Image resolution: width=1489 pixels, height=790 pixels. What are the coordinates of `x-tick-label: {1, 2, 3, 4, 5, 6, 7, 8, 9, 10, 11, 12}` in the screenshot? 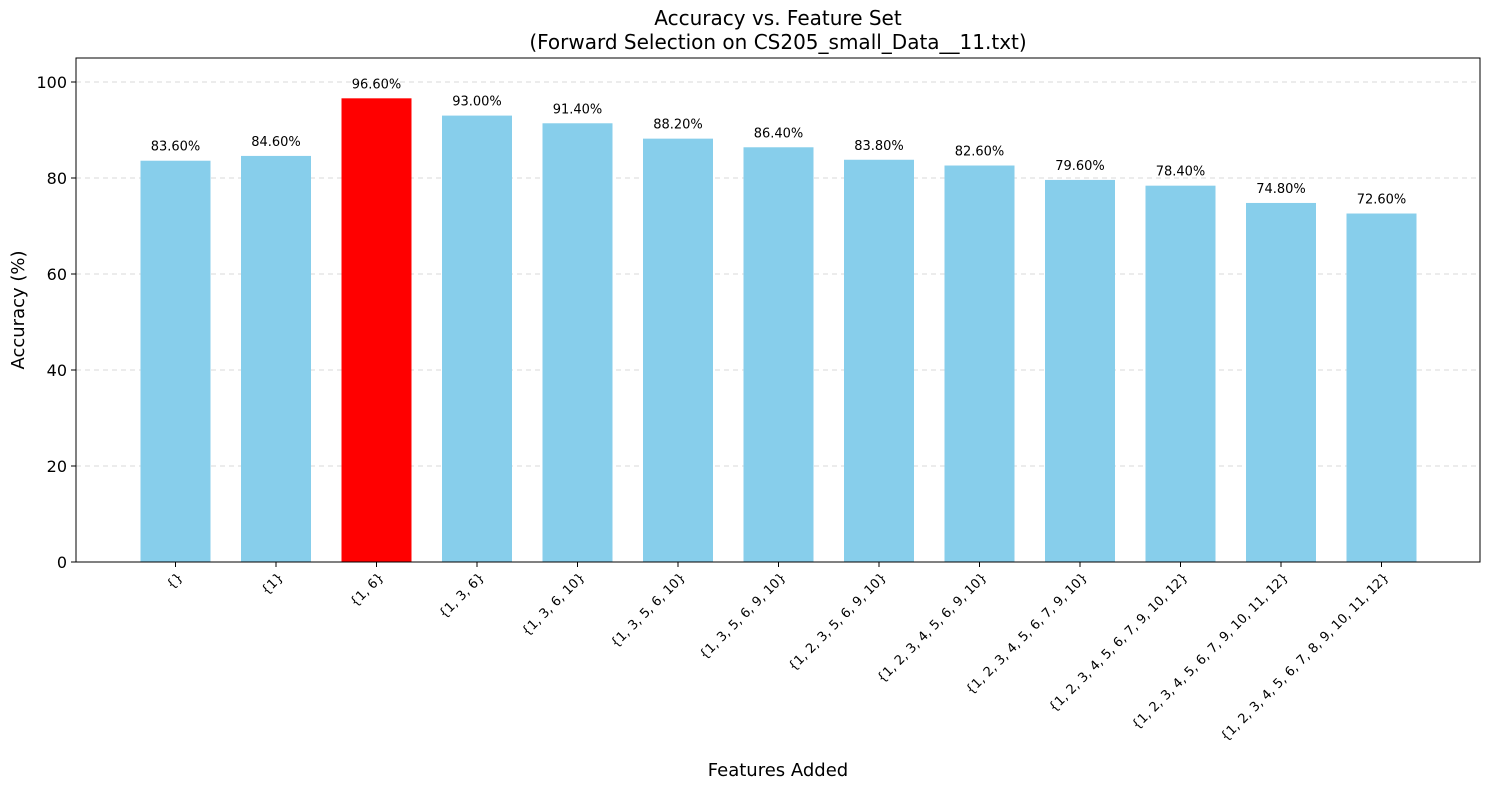 It's located at (1305, 657).